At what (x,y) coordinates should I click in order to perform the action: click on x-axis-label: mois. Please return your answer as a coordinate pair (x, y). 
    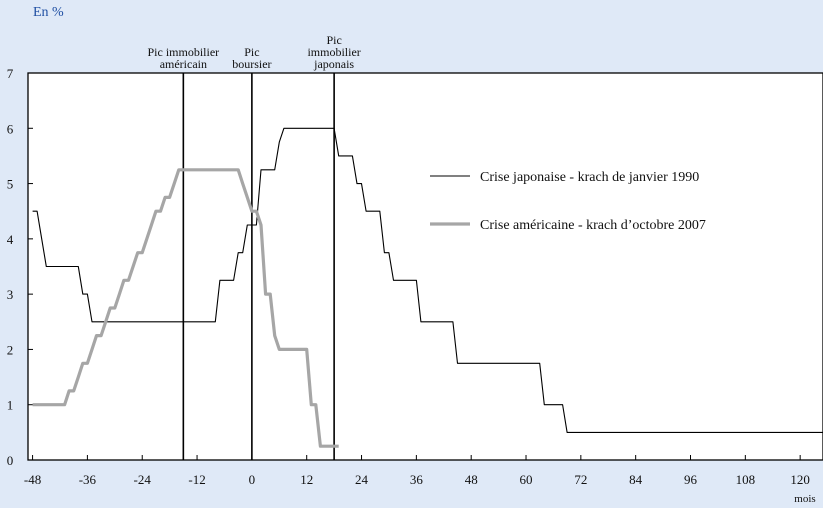
    Looking at the image, I should click on (804, 499).